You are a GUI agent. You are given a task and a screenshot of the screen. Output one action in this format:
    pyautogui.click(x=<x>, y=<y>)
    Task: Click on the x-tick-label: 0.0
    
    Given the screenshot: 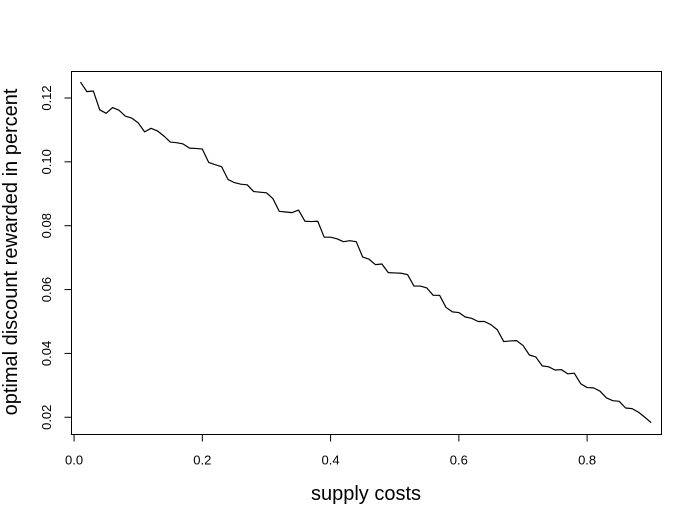 What is the action you would take?
    pyautogui.click(x=74, y=460)
    